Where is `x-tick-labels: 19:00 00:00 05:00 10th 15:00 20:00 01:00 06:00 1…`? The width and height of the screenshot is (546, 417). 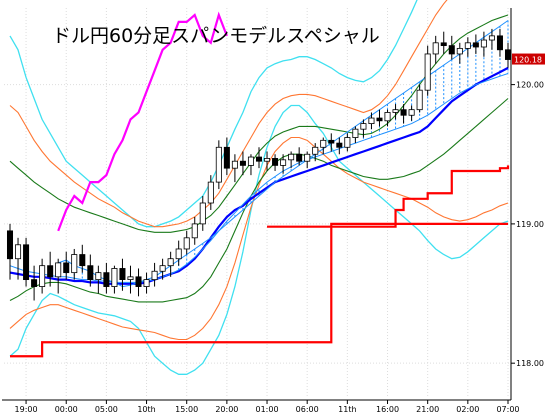 x-tick-labels: 19:00 00:00 05:00 10th 15:00 20:00 01:00 06:00 1… is located at coordinates (267, 407).